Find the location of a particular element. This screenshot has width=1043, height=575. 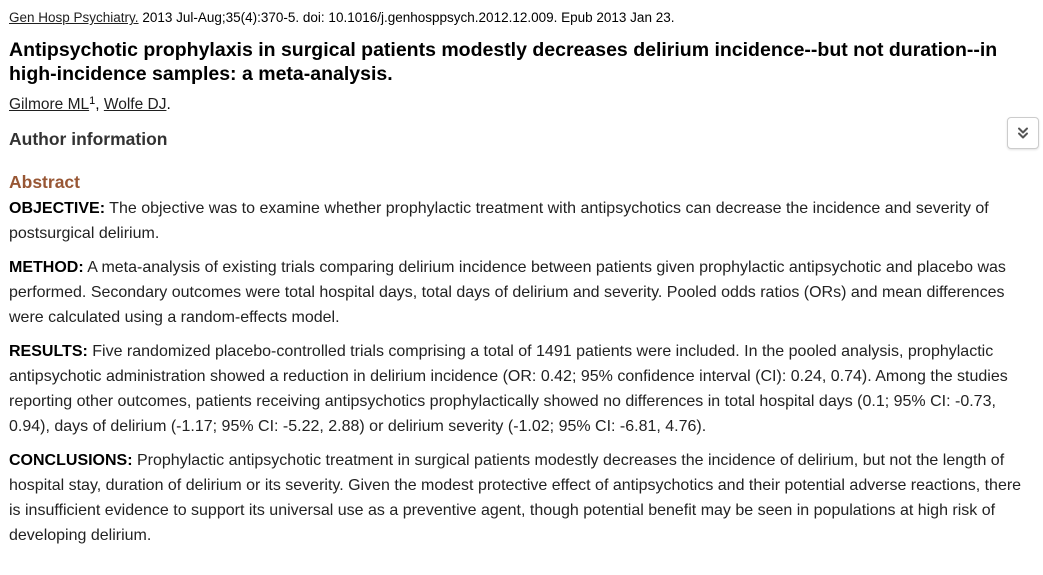

author-list: Gilmore ML1, Wolfe DJ. is located at coordinates (90, 105).